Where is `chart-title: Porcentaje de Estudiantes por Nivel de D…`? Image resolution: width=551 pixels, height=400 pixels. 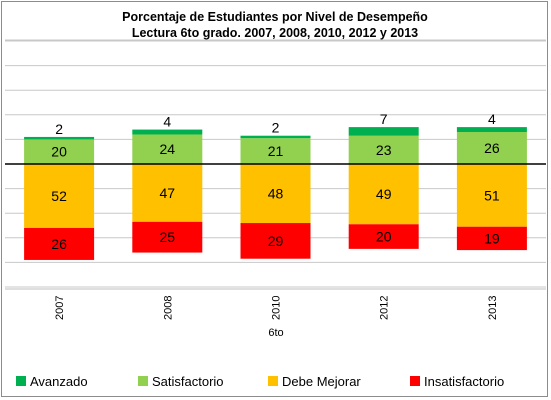
chart-title: Porcentaje de Estudiantes por Nivel de D… is located at coordinates (275, 17).